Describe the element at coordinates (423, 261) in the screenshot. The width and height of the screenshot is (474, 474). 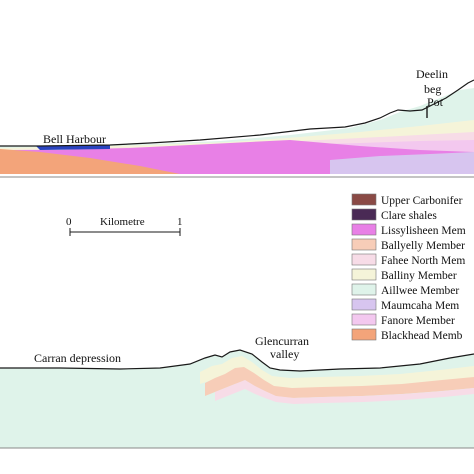
I see `legend-label-fahee-north: Fahee North Mem` at that location.